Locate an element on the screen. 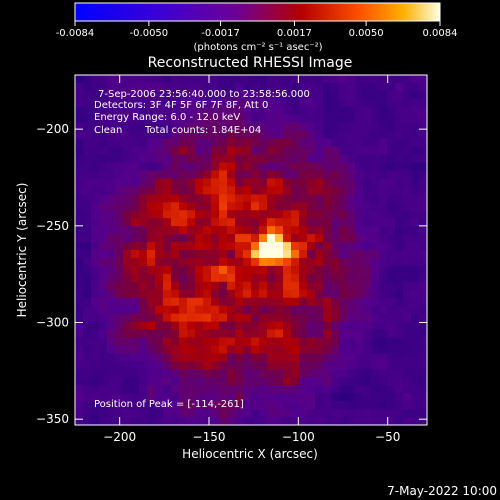 The image size is (500, 500). annotation-detectors: Detectors: 3F 4F 5F 6F 7F 8F, Att 0 is located at coordinates (181, 105).